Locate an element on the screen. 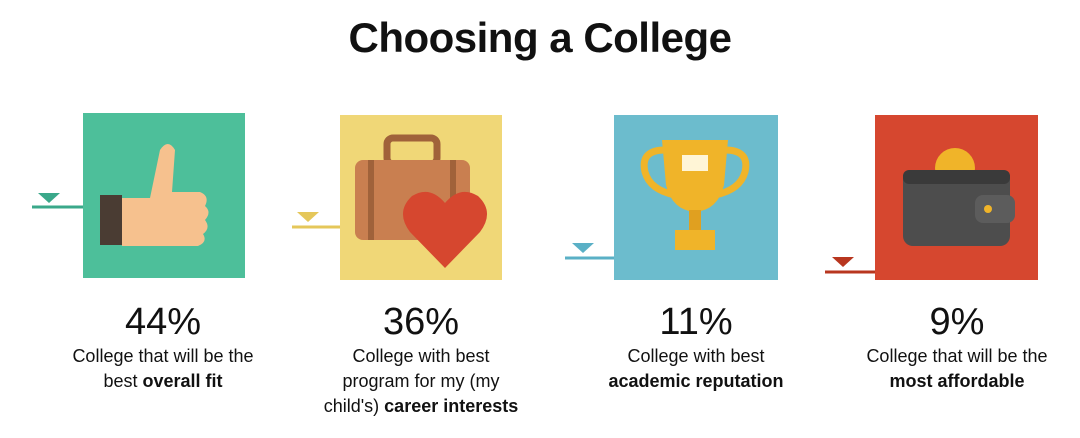 Image resolution: width=1080 pixels, height=438 pixels. briefcase-icon is located at coordinates (421, 201).